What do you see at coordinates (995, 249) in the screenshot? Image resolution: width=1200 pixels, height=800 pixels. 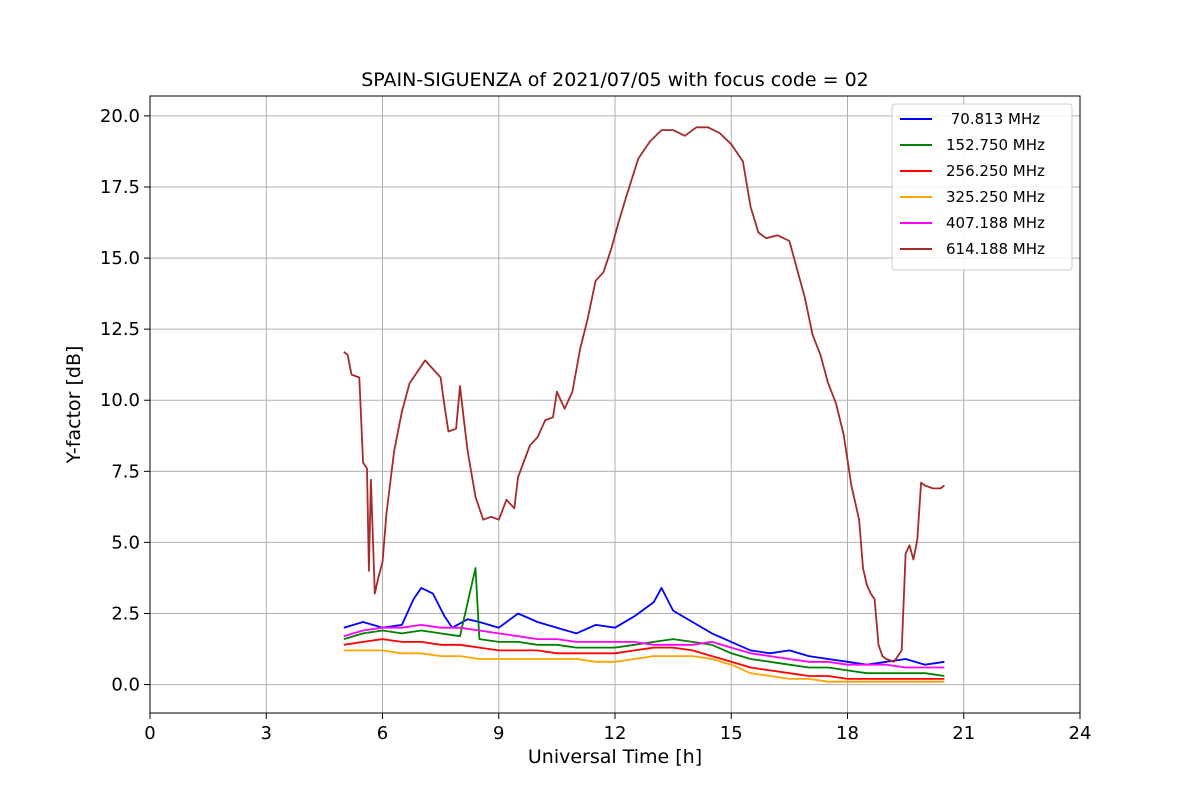 I see `legend-label: 614.188 MHz` at bounding box center [995, 249].